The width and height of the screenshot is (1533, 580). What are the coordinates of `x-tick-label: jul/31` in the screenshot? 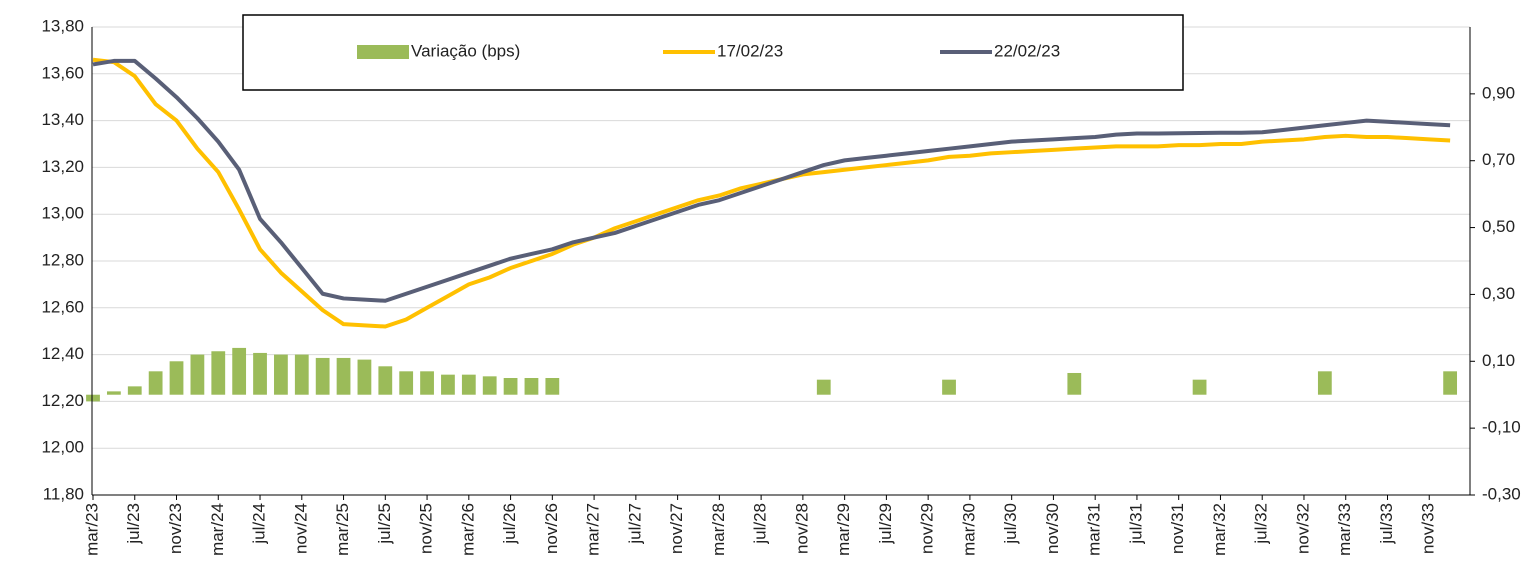 It's located at (1135, 524).